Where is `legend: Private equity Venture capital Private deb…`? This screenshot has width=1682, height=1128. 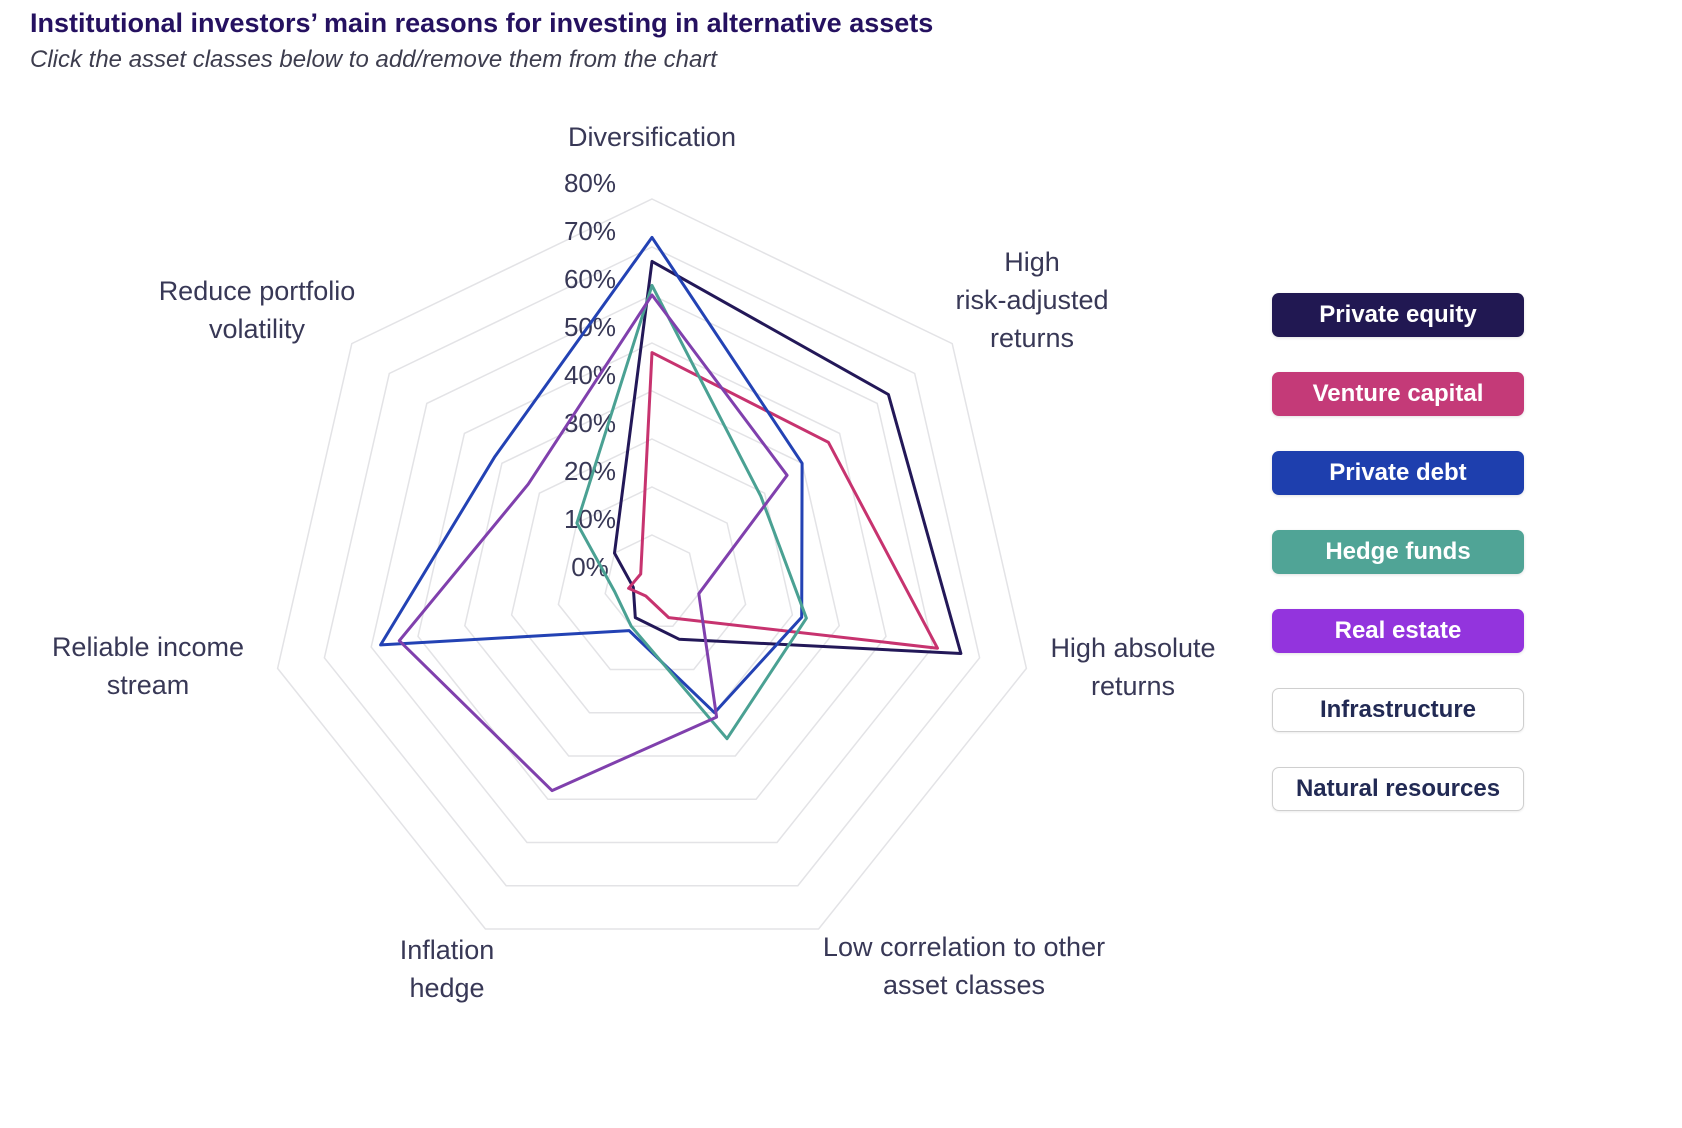 legend: Private equity Venture capital Private deb… is located at coordinates (1398, 552).